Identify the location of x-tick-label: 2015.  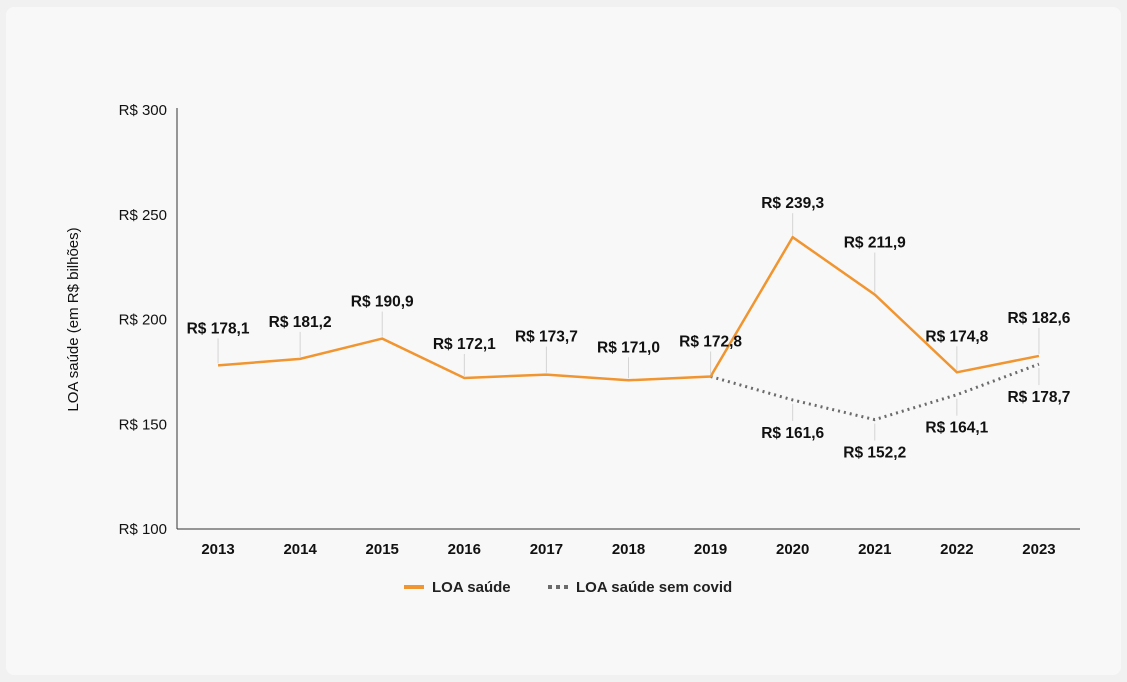
(382, 549).